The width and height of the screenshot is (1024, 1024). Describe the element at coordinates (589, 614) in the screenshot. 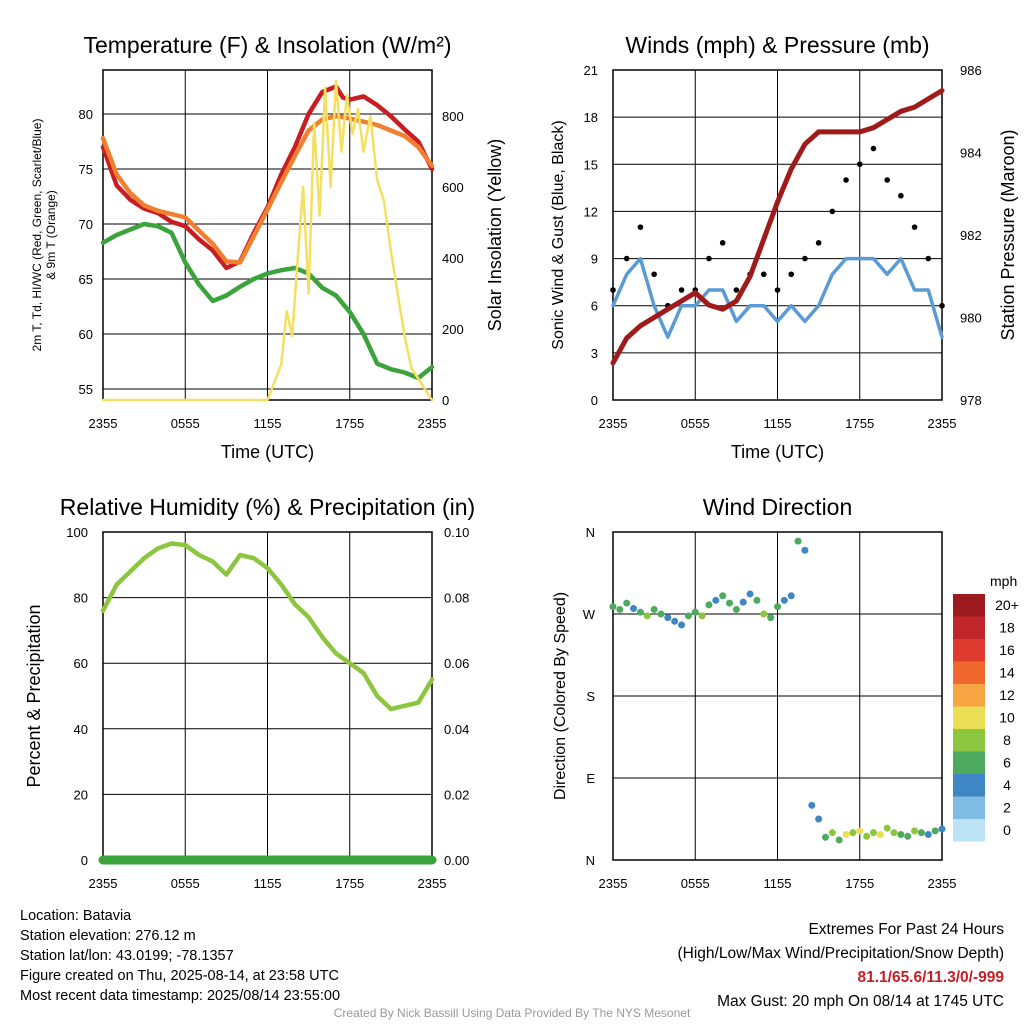

I see `y-tick-label: W` at that location.